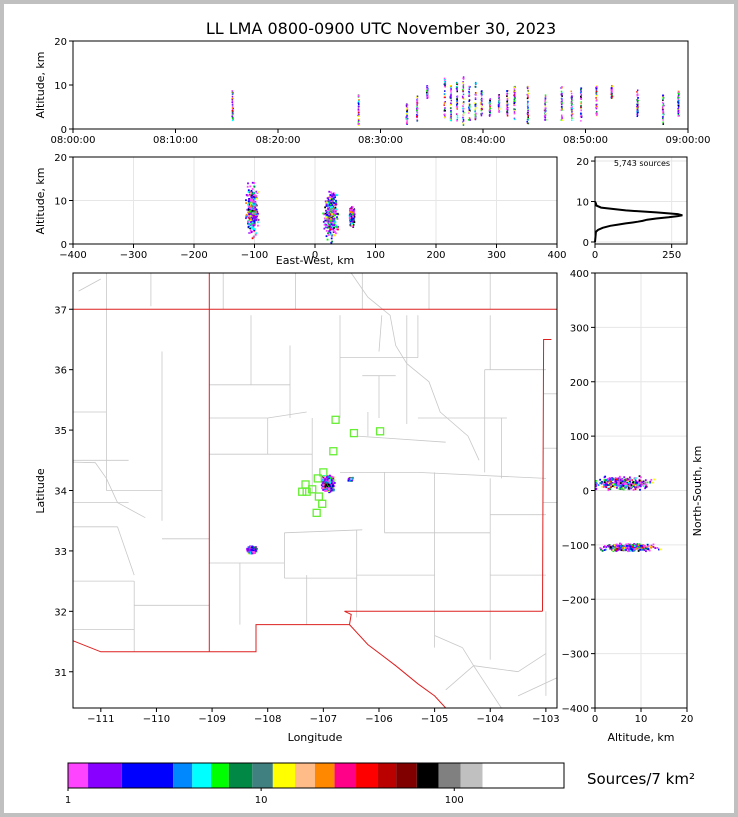 This screenshot has width=738, height=817. What do you see at coordinates (575, 600) in the screenshot?
I see `north-south-tick-label: −200` at bounding box center [575, 600].